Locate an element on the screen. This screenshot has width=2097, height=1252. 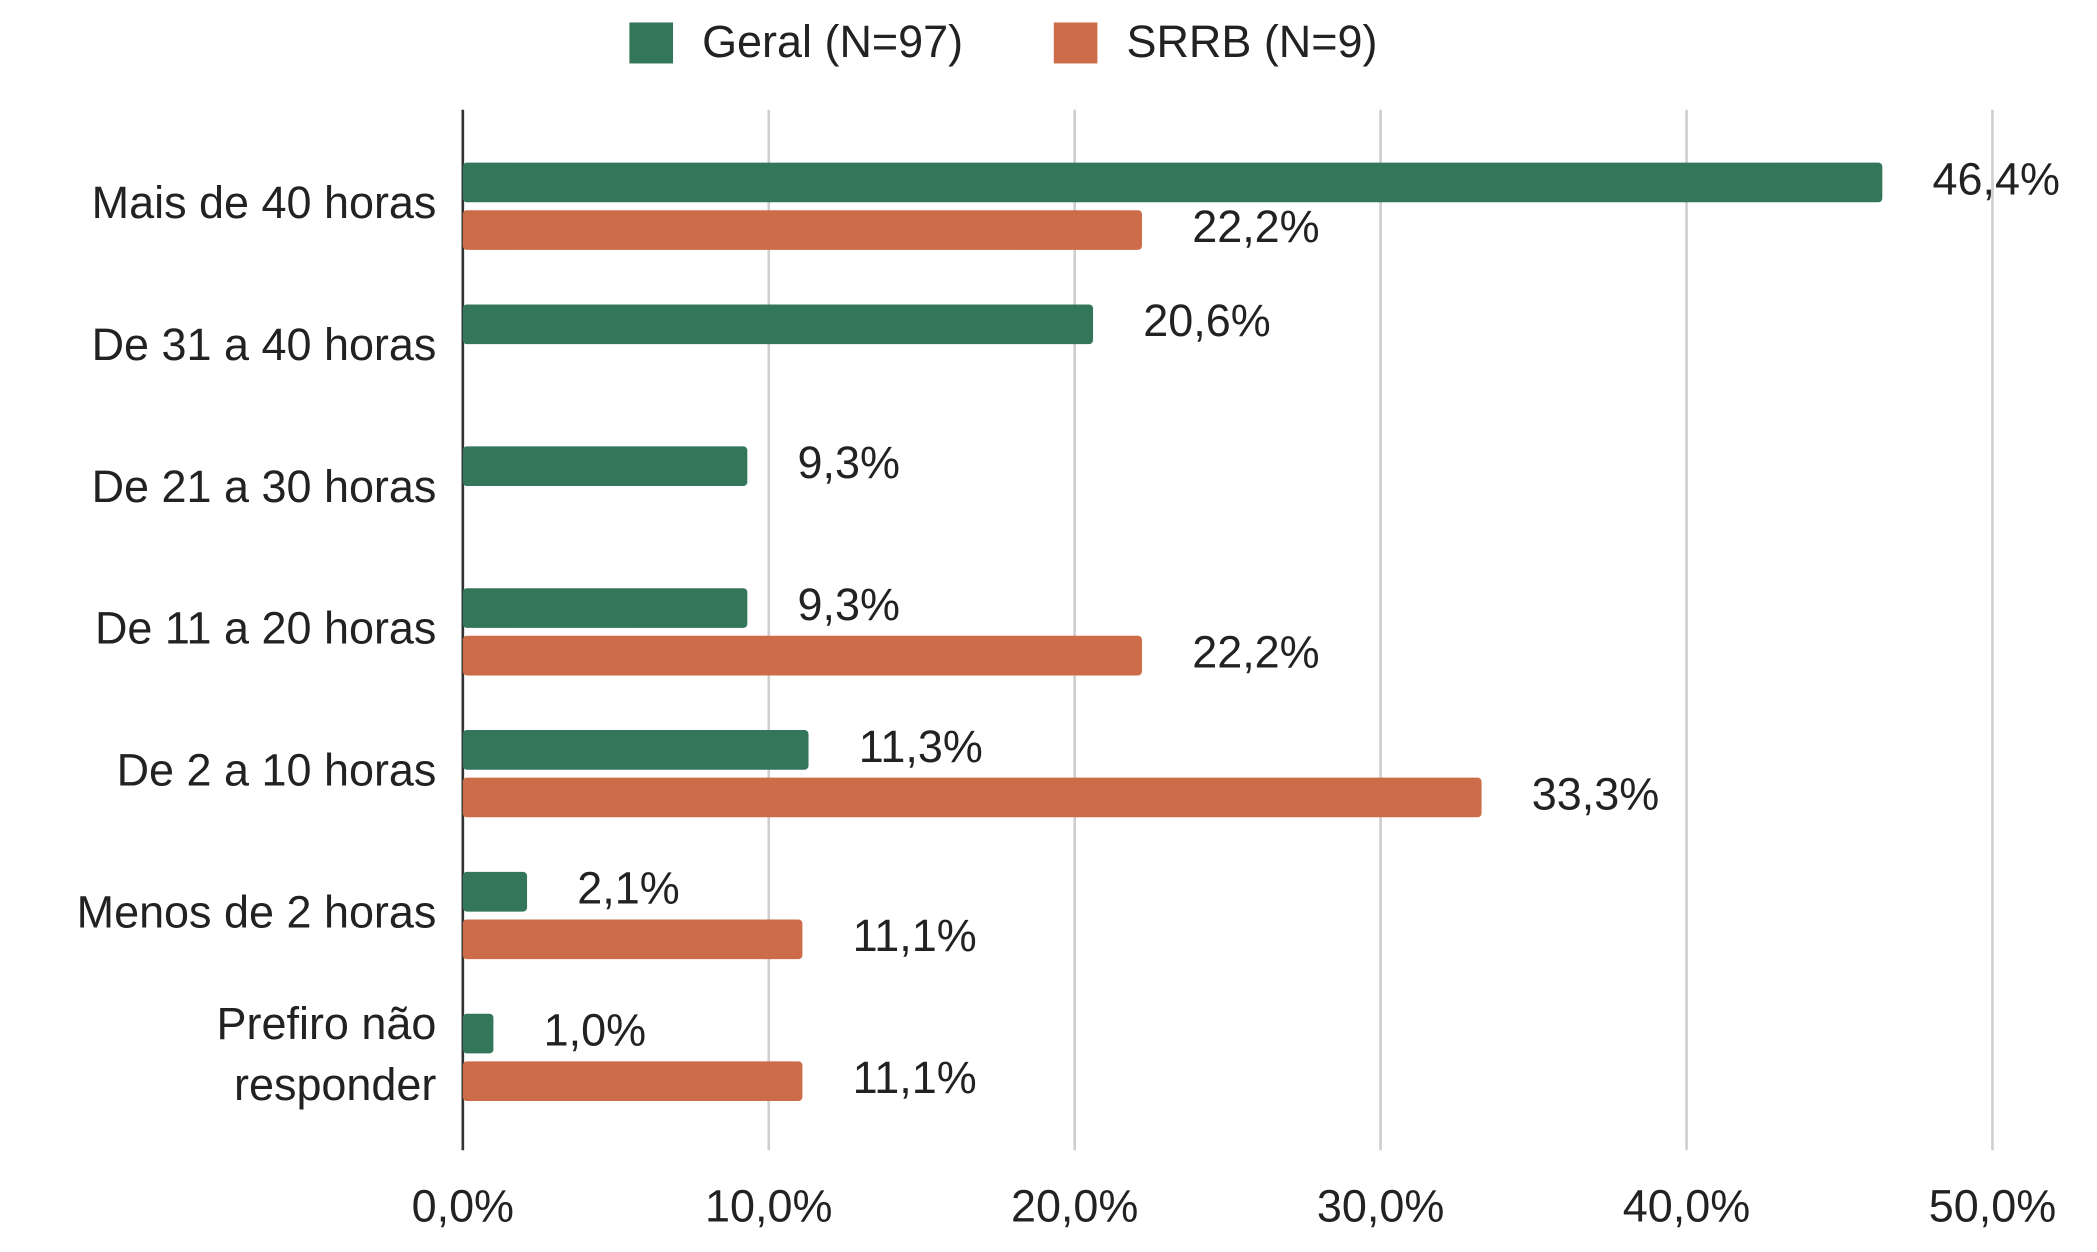
legend-label: Geral (N=97) is located at coordinates (832, 41).